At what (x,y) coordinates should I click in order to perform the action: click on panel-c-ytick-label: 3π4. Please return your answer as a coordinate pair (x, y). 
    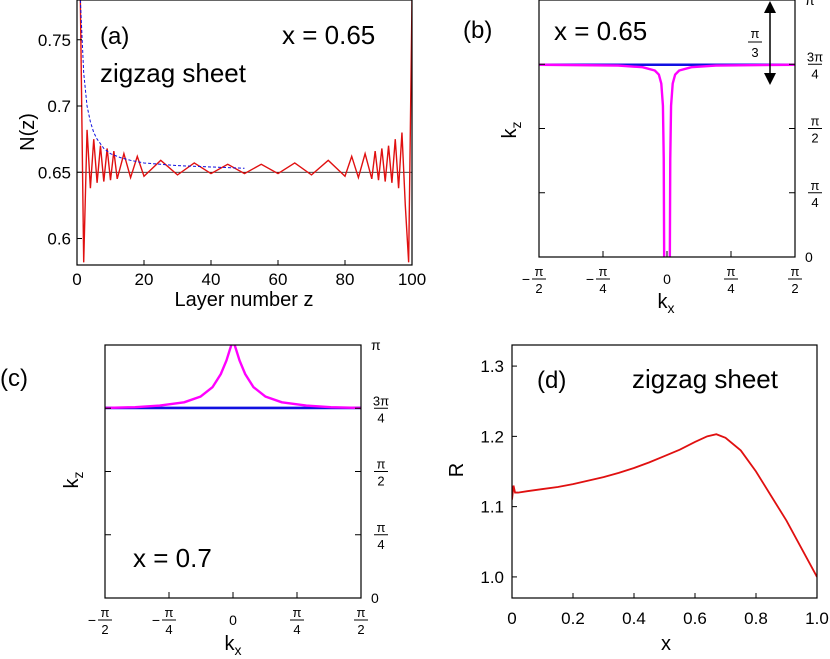
    Looking at the image, I should click on (381, 409).